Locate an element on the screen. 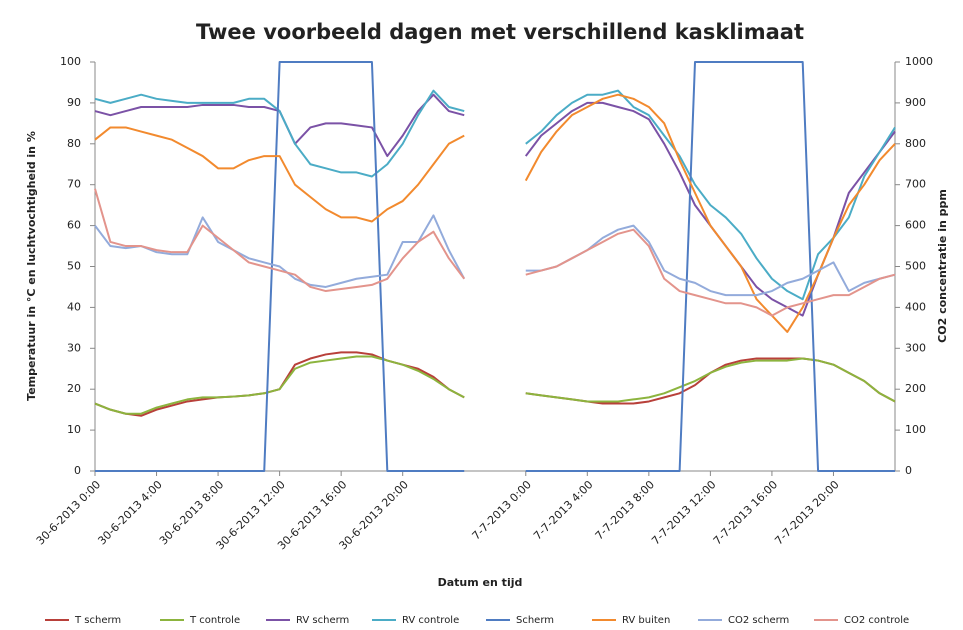  y2-tick-label: 200 is located at coordinates (915, 388).